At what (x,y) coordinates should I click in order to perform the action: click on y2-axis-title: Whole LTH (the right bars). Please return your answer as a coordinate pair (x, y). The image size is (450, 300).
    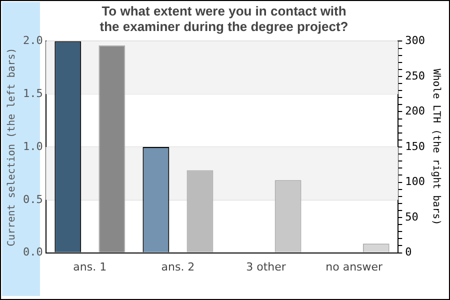
    Looking at the image, I should click on (436, 147).